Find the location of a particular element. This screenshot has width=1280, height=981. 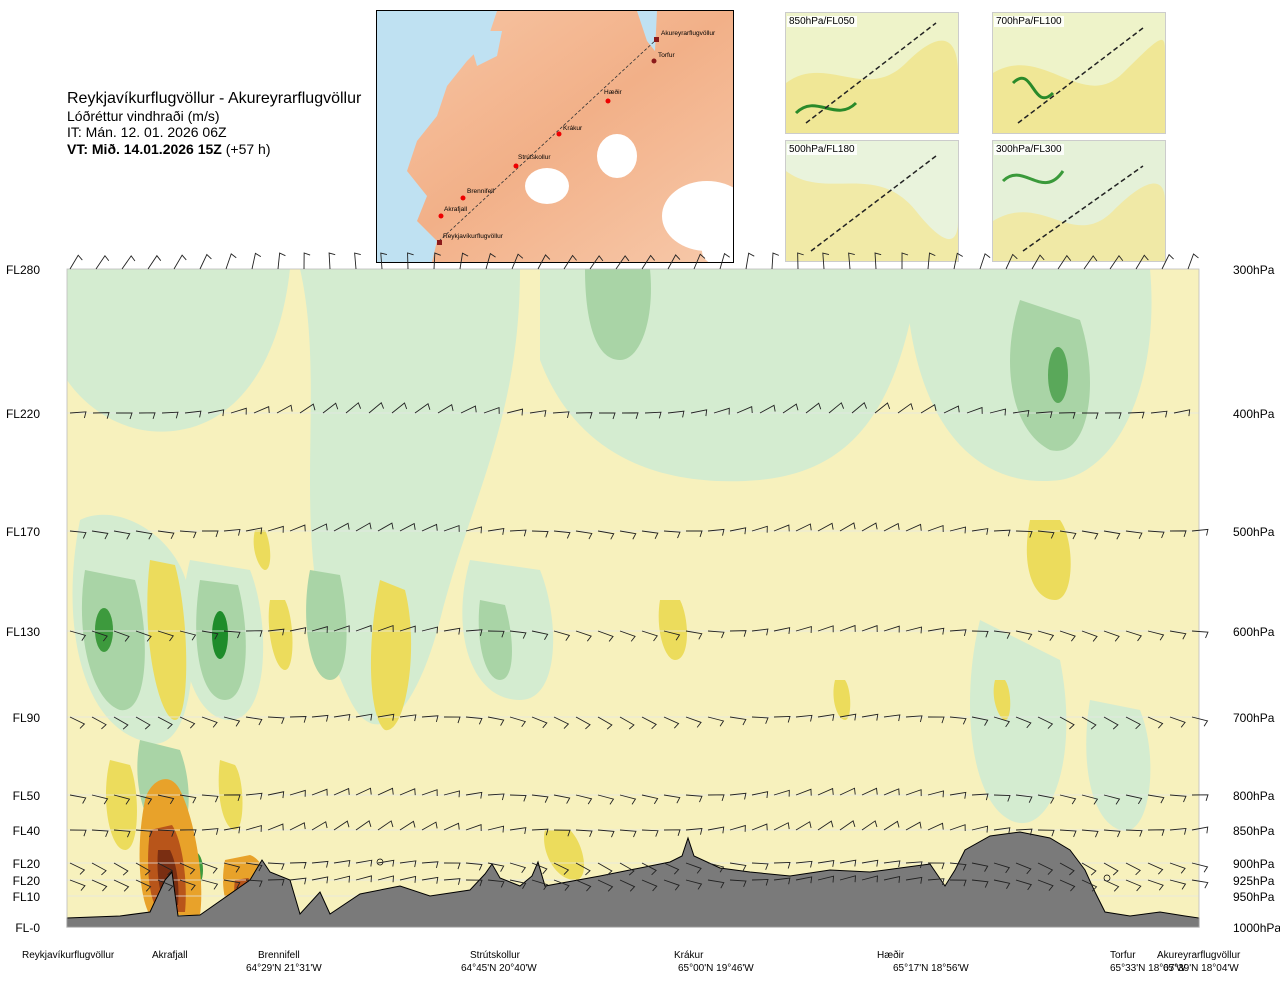

right-axis-label: 700hPa is located at coordinates (1254, 718).